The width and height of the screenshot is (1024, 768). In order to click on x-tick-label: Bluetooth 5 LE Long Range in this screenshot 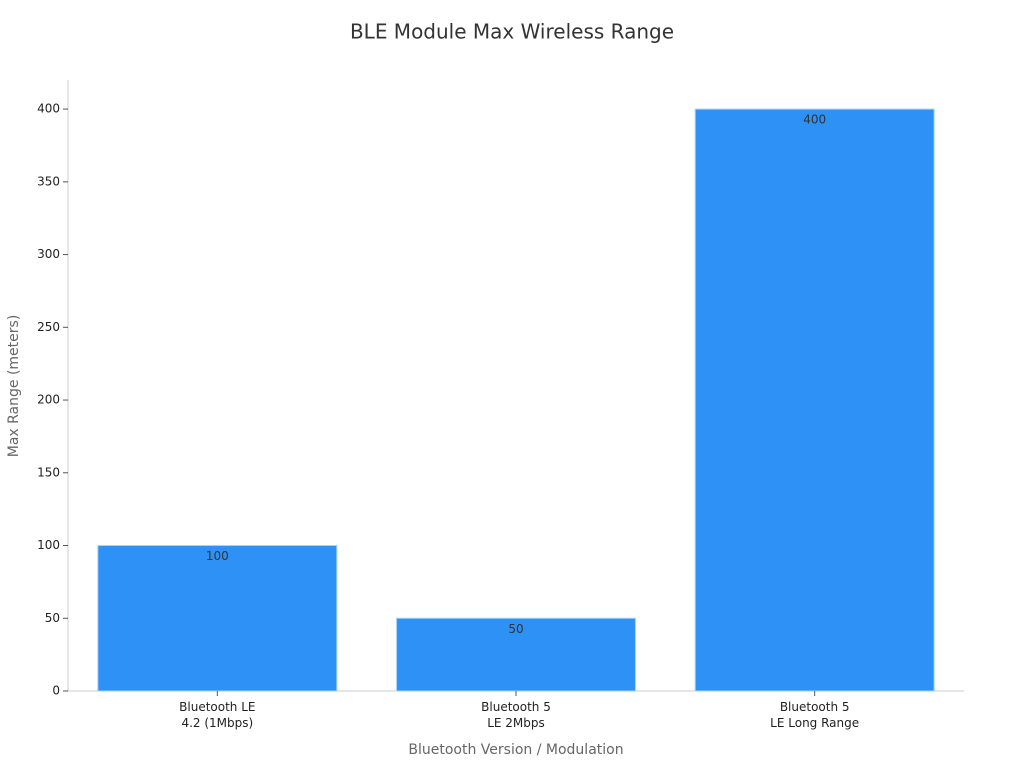, I will do `click(814, 715)`.